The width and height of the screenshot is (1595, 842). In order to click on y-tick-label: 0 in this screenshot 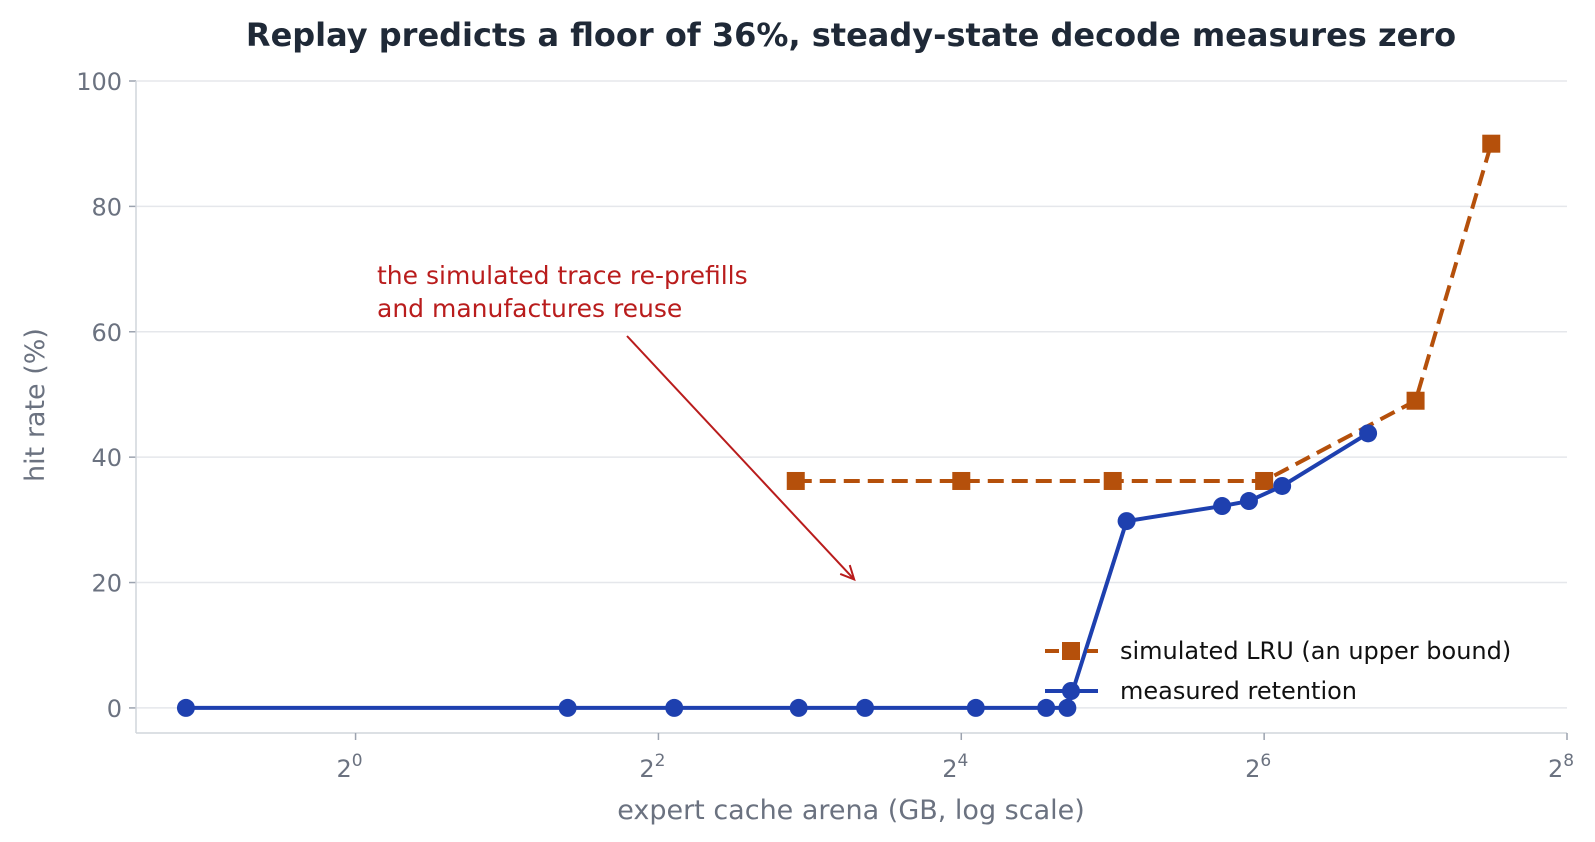, I will do `click(114, 709)`.